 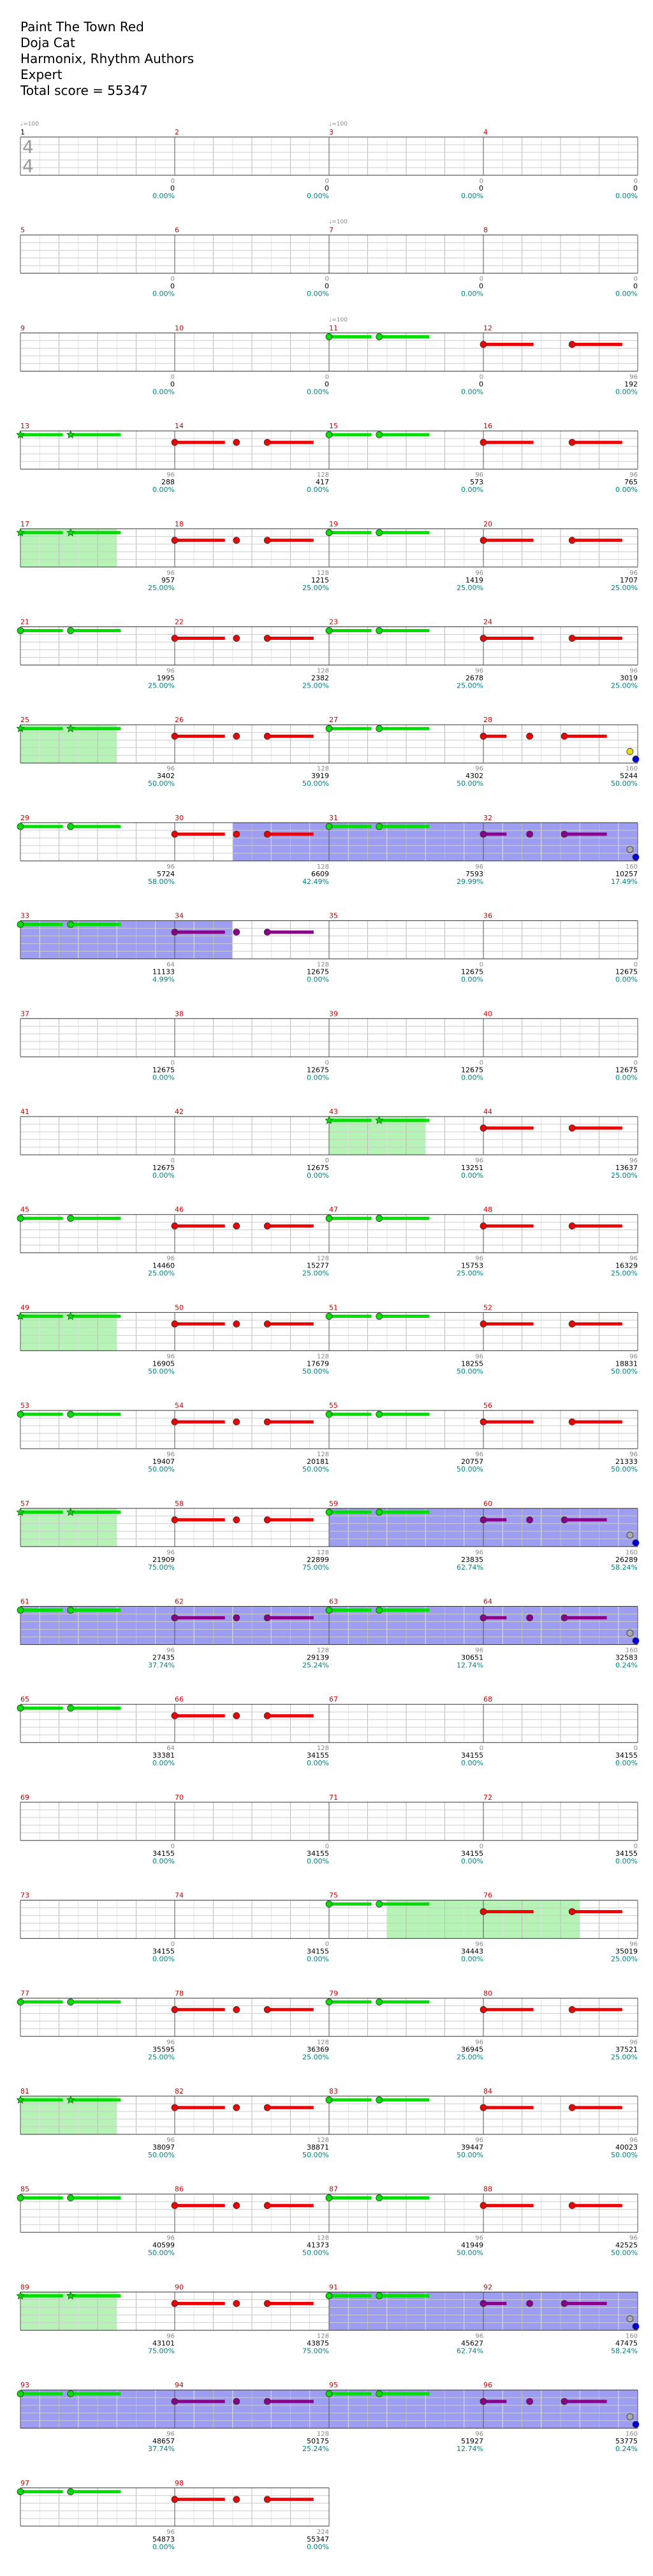 What do you see at coordinates (318, 2539) in the screenshot?
I see `measure-total-score: 55347` at bounding box center [318, 2539].